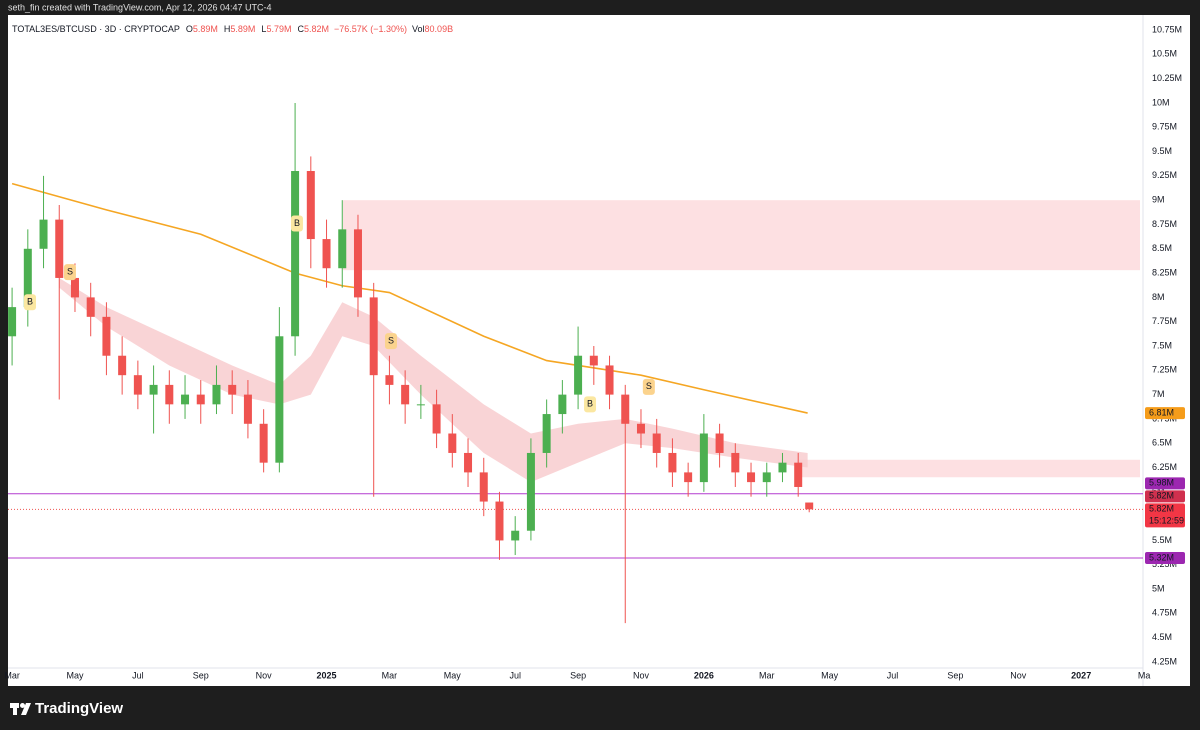  Describe the element at coordinates (96, 29) in the screenshot. I see `symbol: TOTAL3ES/BTCUSD · 3D · CRYPTOCAP` at that location.